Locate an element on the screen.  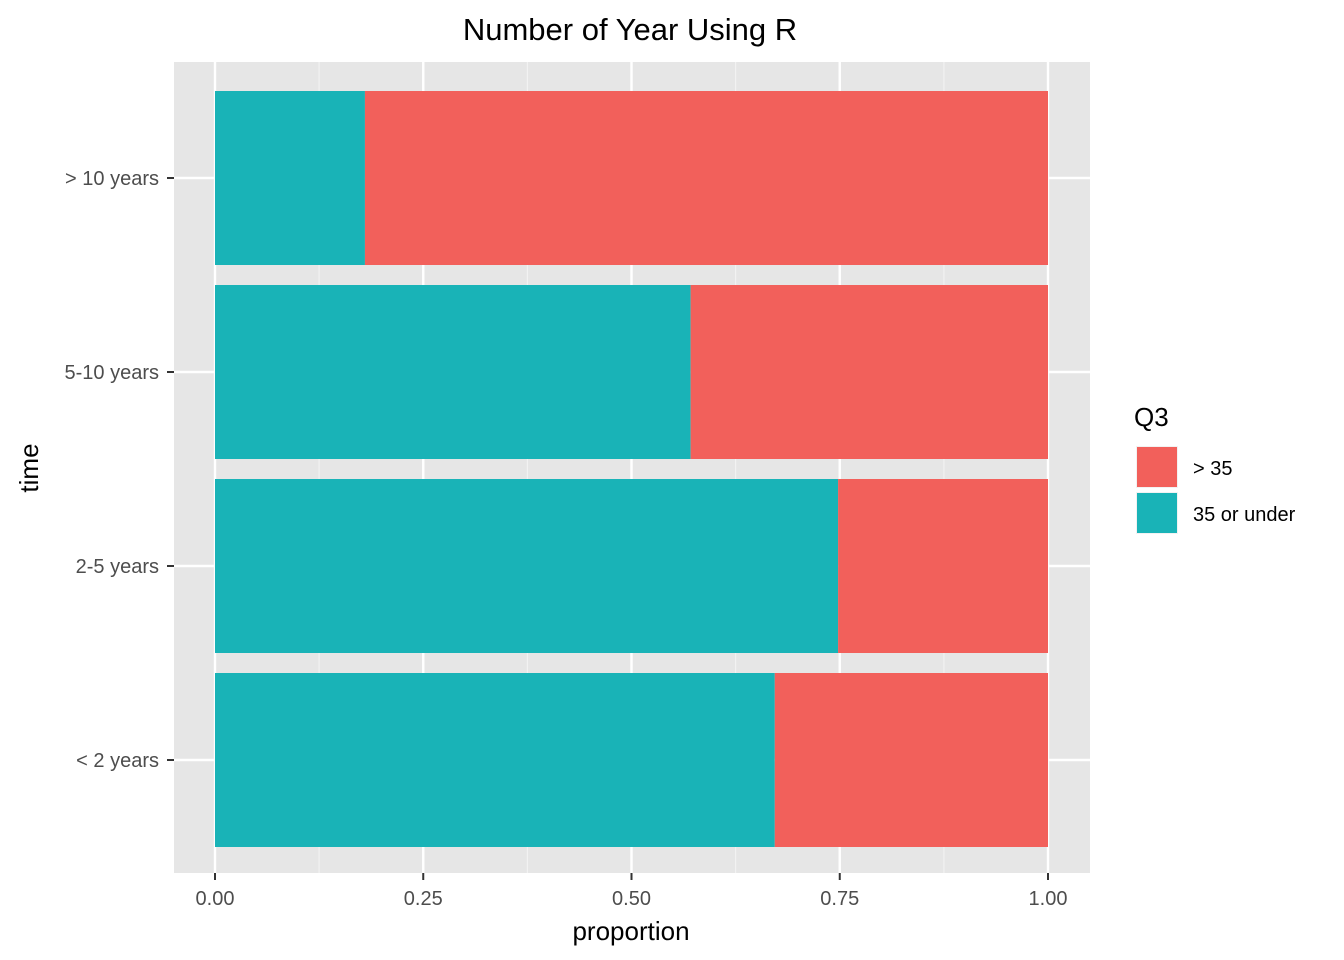
y-tick-label: 5-10 years is located at coordinates (112, 373).